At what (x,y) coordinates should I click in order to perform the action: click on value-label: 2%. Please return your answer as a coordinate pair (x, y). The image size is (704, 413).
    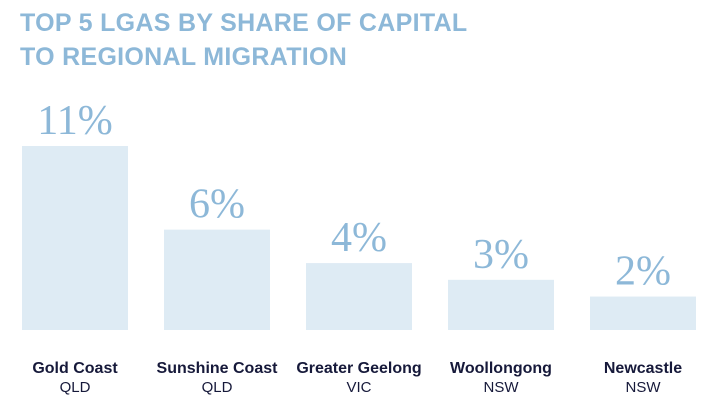
    Looking at the image, I should click on (643, 272).